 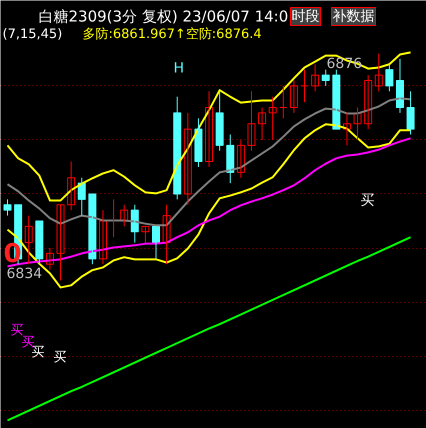 What do you see at coordinates (32, 34) in the screenshot?
I see `text: (7,15,45)` at bounding box center [32, 34].